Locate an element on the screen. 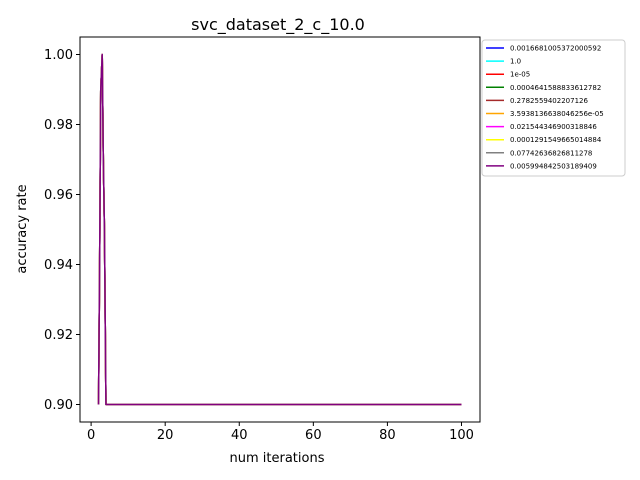  legend-label-9: 0.07742636826811278 is located at coordinates (551, 153).